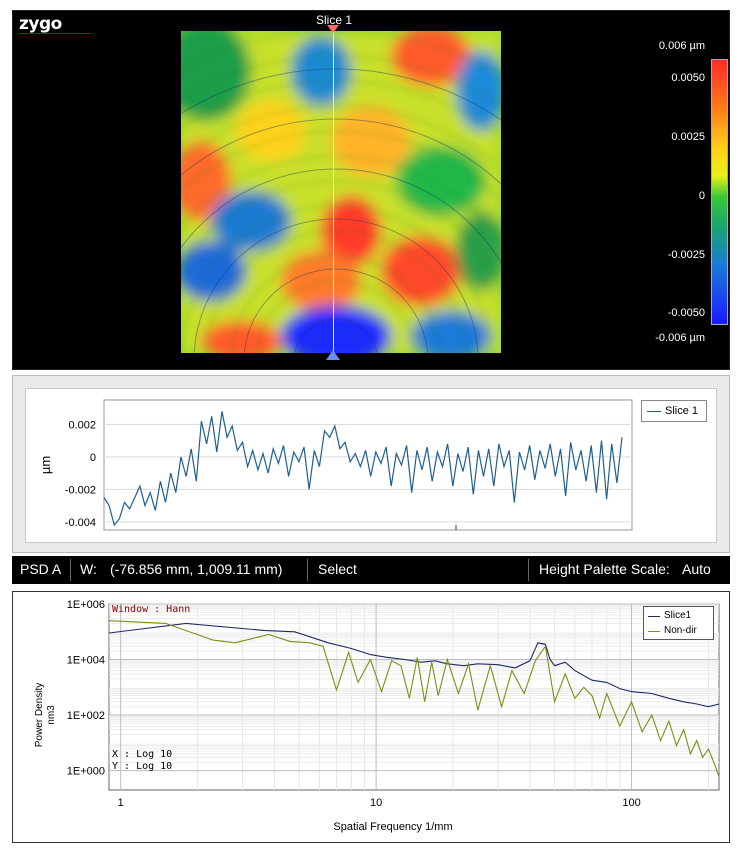 The height and width of the screenshot is (852, 742). What do you see at coordinates (678, 623) in the screenshot?
I see `psd-legend: Slice1 Non-dir` at bounding box center [678, 623].